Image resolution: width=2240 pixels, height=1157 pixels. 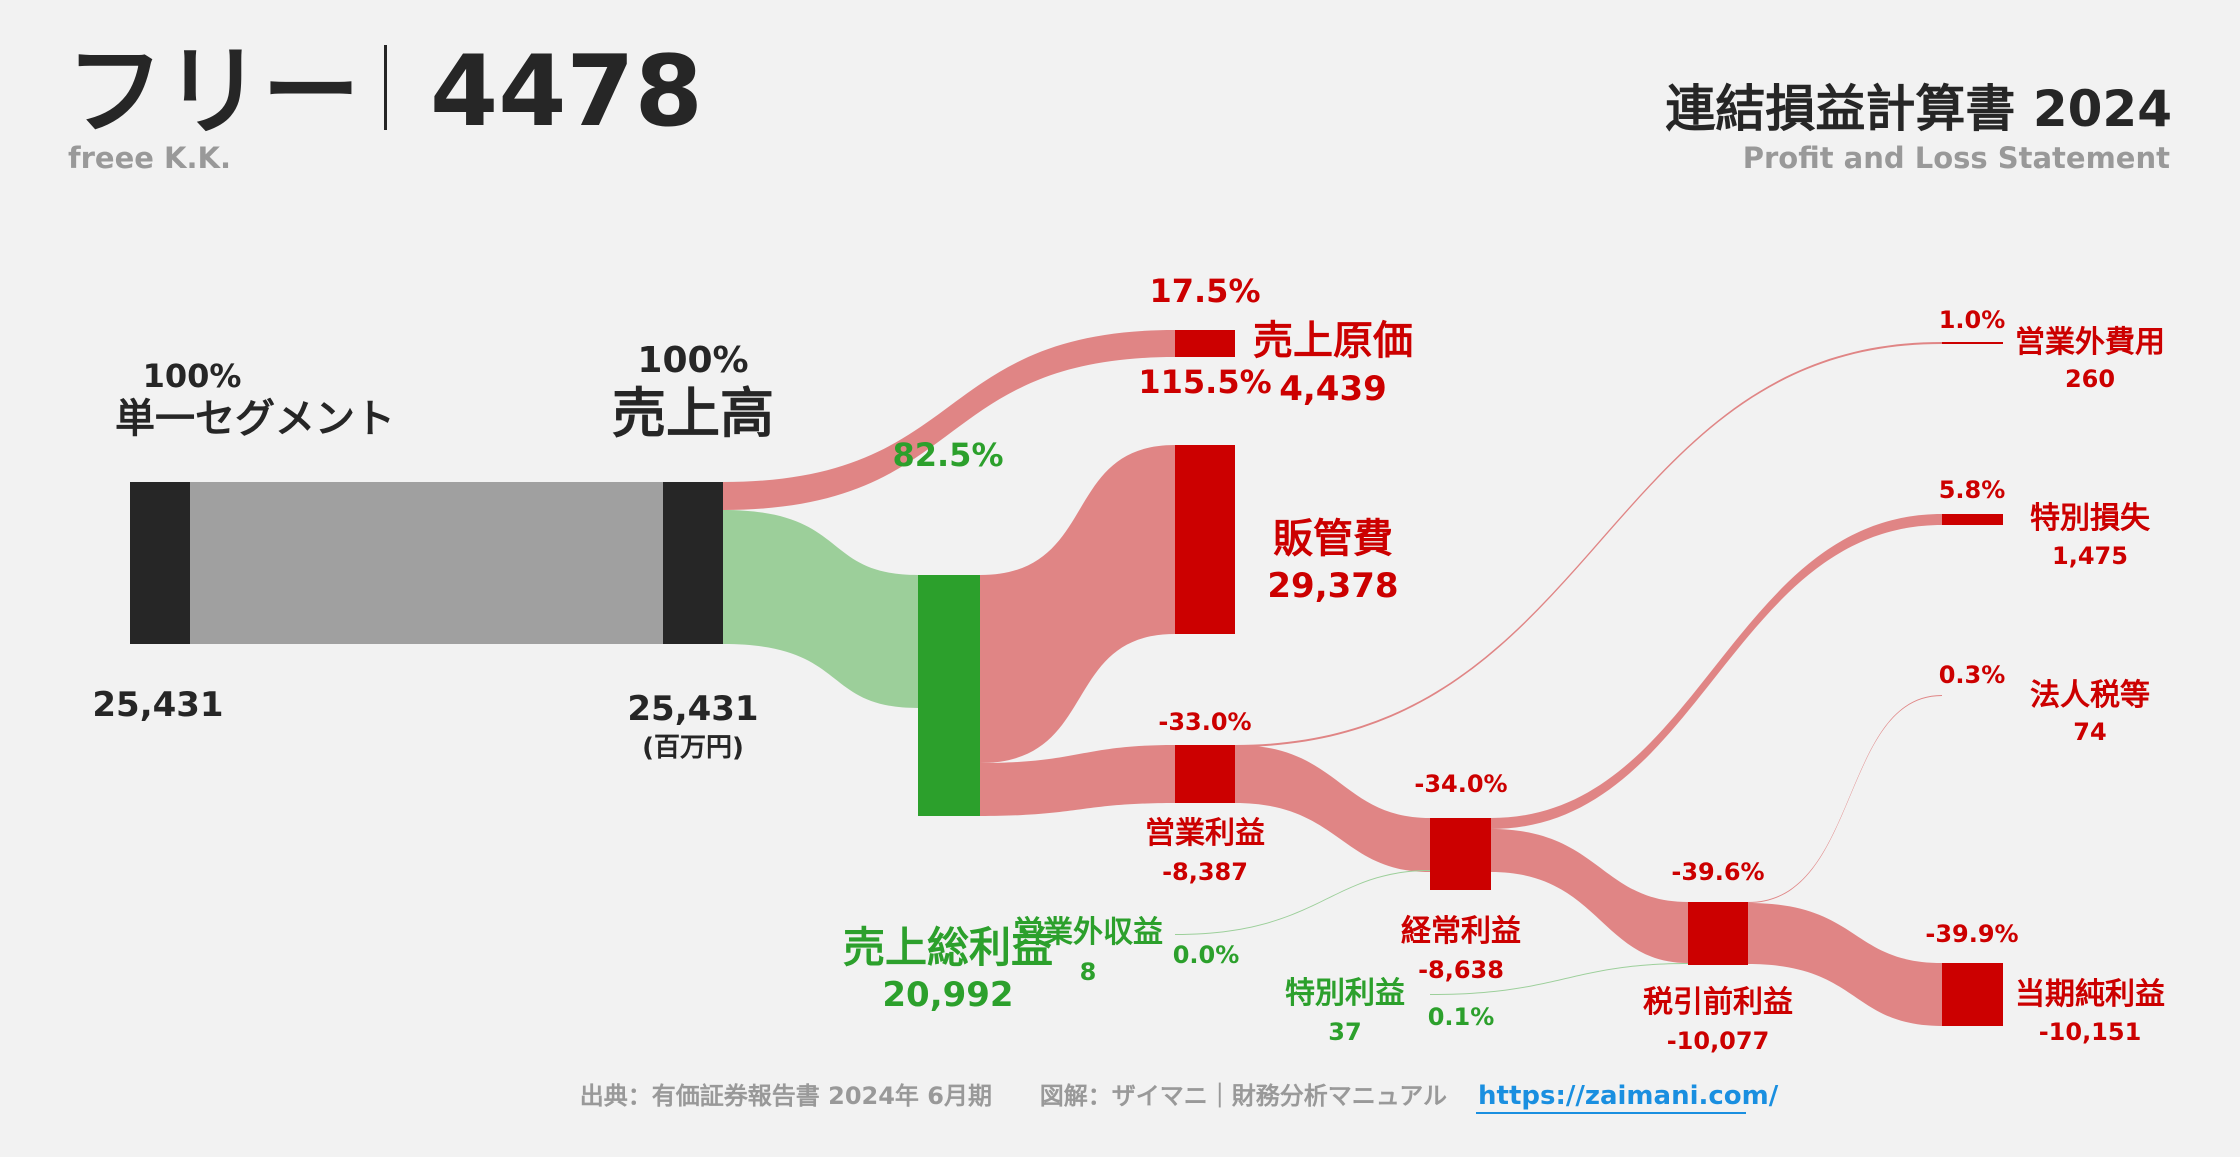 What do you see at coordinates (1971, 934) in the screenshot?
I see `net-pct: -39.9%` at bounding box center [1971, 934].